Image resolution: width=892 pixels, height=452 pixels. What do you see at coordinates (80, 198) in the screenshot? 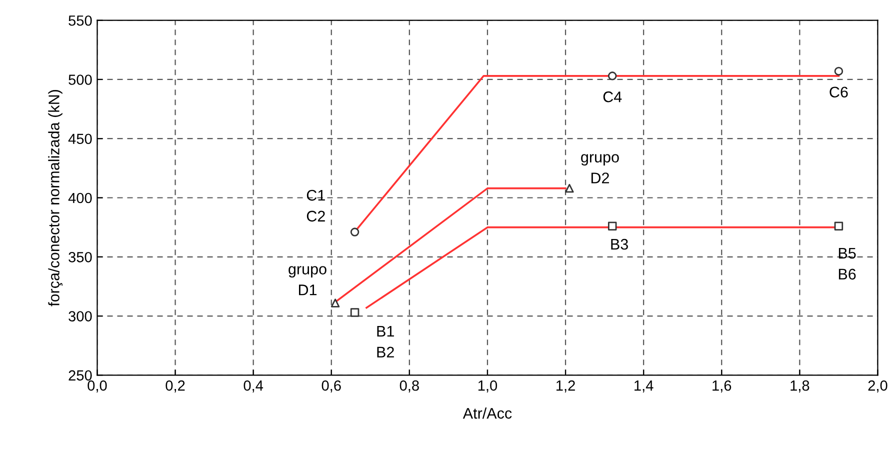
I see `y-tick-label: 400` at bounding box center [80, 198].